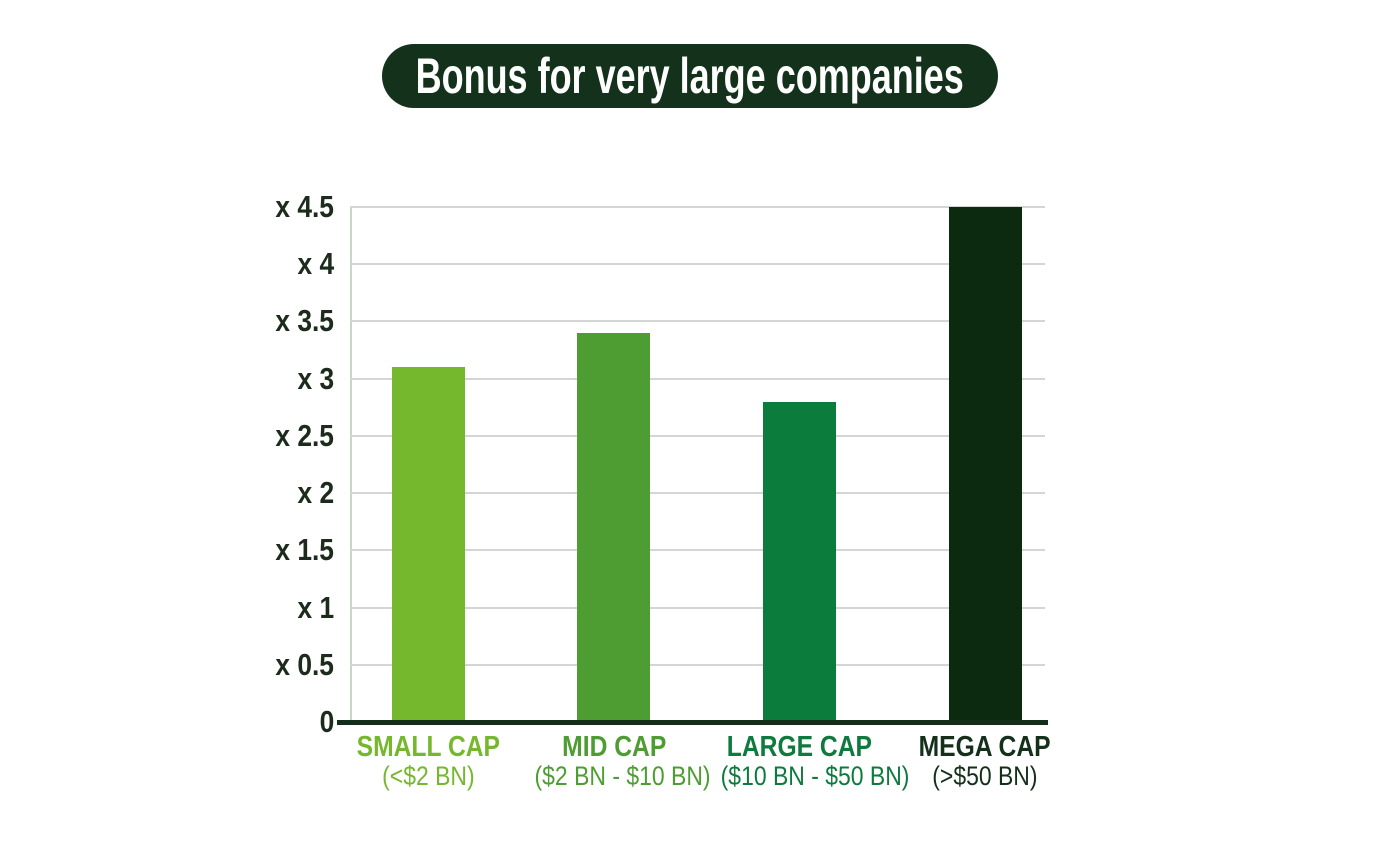 This screenshot has width=1400, height=856. I want to click on category-name: LARGE CAP, so click(799, 747).